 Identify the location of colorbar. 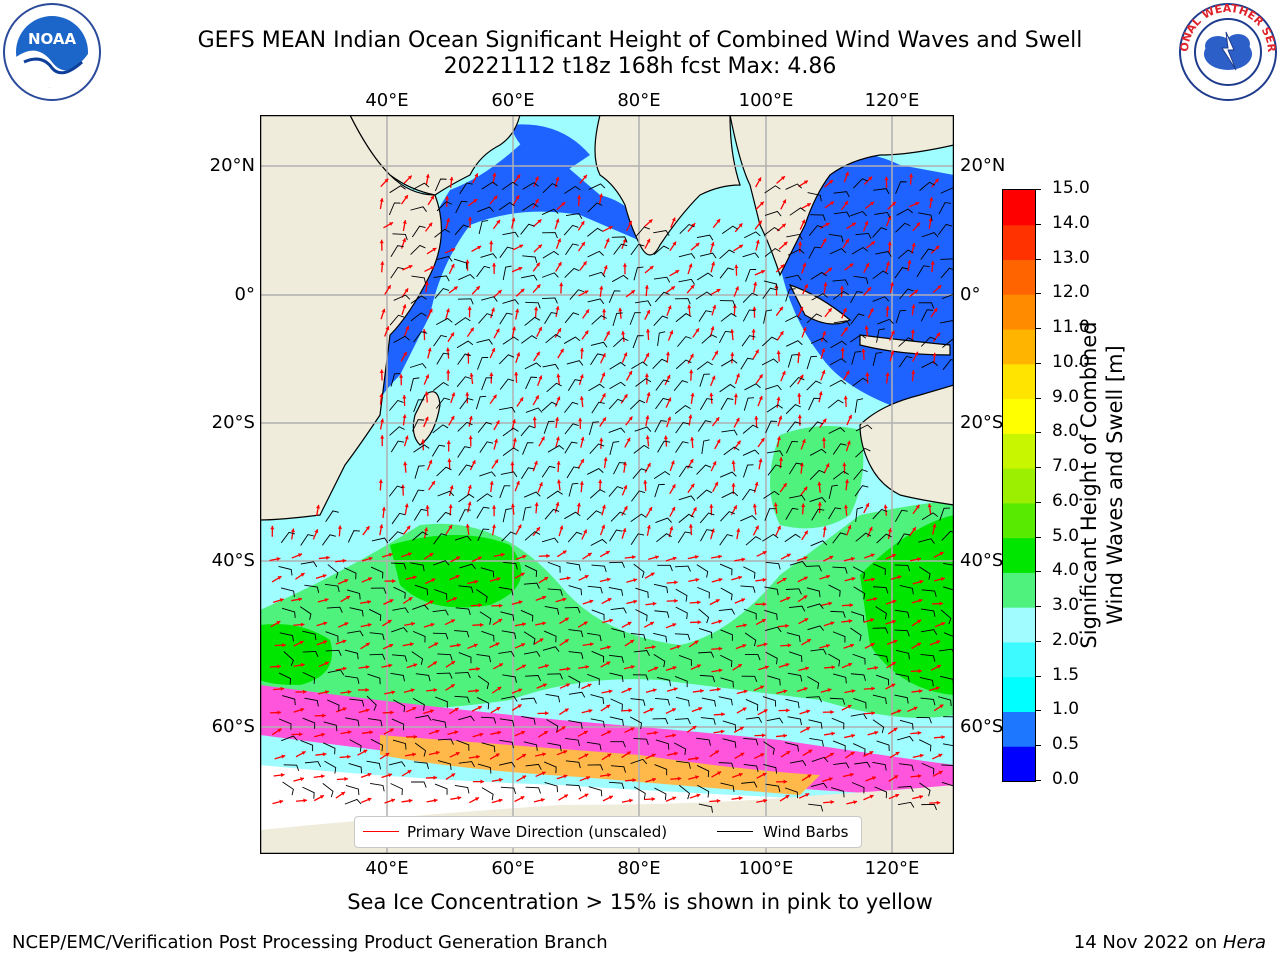
(1019, 485).